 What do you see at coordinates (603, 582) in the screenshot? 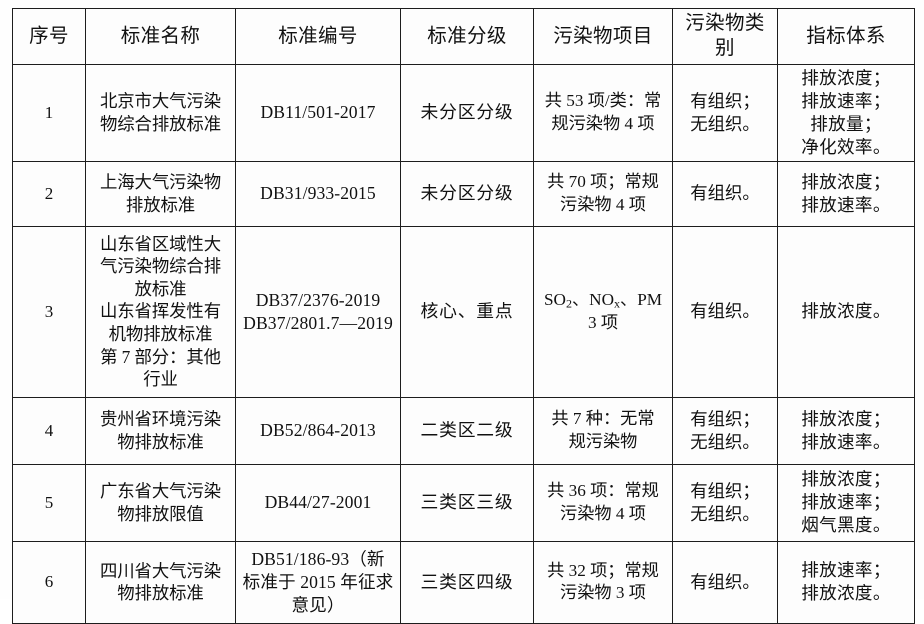
I see `cell-pollutant-item: 共 32 项；常规 污染物 3 项` at bounding box center [603, 582].